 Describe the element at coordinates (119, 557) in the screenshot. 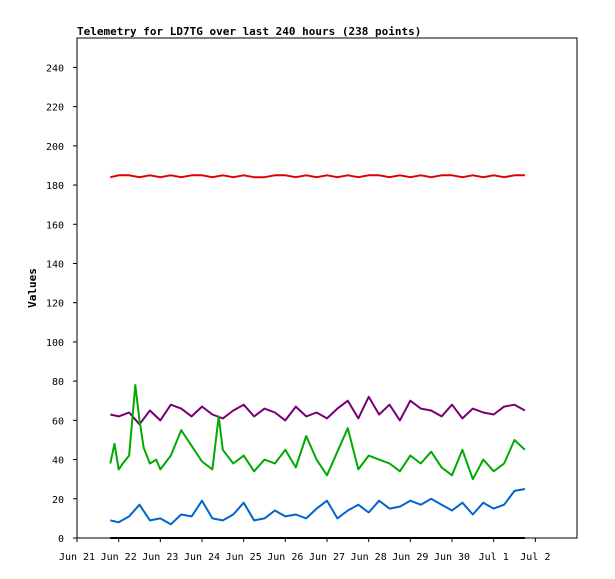

I see `x-tick-label: Jun 22` at that location.